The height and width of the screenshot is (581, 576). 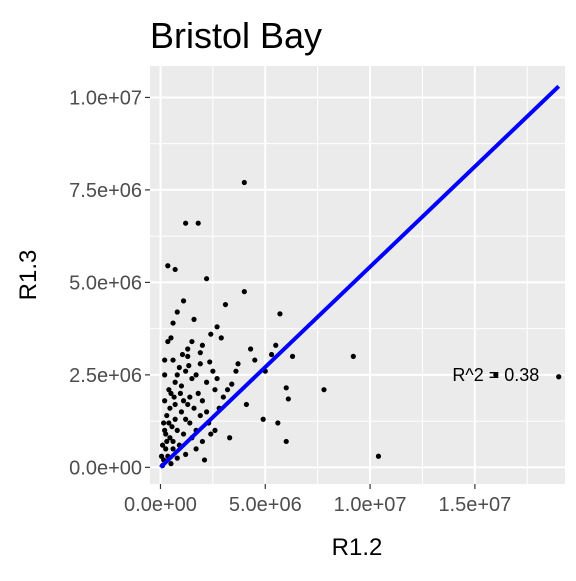 What do you see at coordinates (160, 505) in the screenshot?
I see `x-tick-label: 0.0e+00` at bounding box center [160, 505].